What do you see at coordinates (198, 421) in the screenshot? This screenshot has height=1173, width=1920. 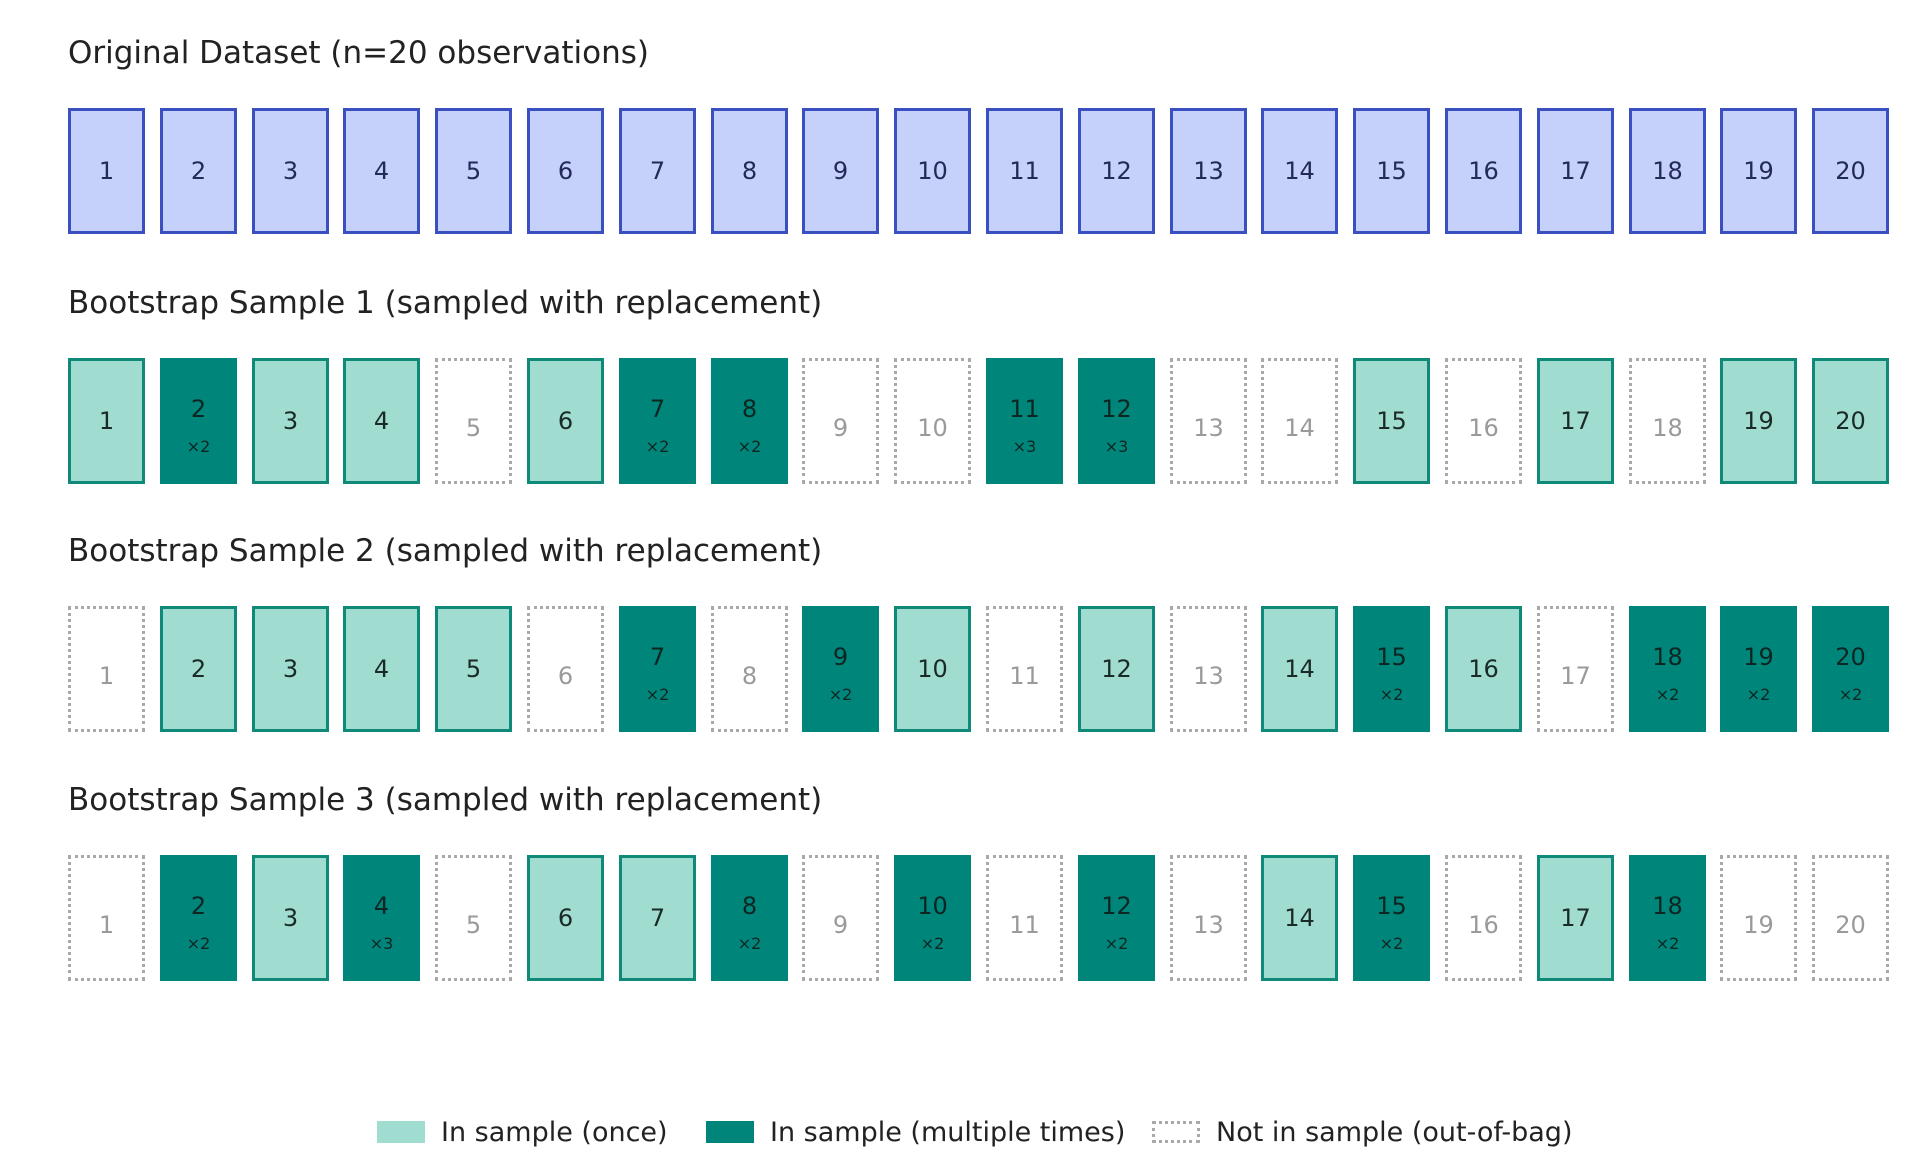 I see `sample-1-box-2: 2 ×2` at bounding box center [198, 421].